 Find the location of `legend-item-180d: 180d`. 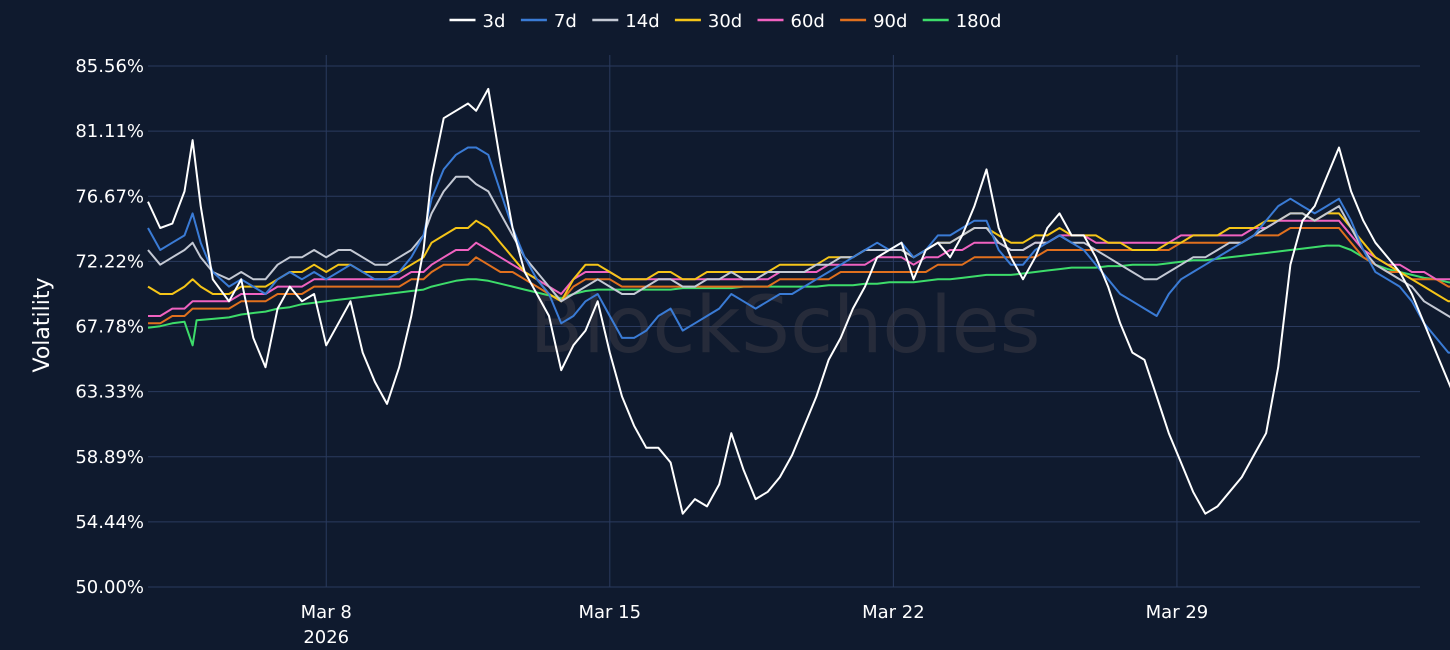

legend-item-180d: 180d is located at coordinates (962, 21).